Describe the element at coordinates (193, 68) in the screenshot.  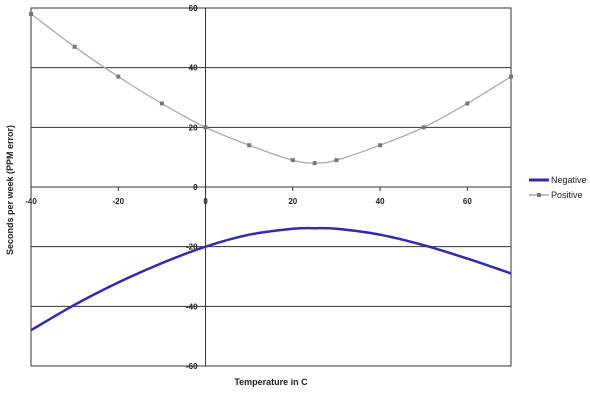
I see `y-tick-label: 40` at that location.